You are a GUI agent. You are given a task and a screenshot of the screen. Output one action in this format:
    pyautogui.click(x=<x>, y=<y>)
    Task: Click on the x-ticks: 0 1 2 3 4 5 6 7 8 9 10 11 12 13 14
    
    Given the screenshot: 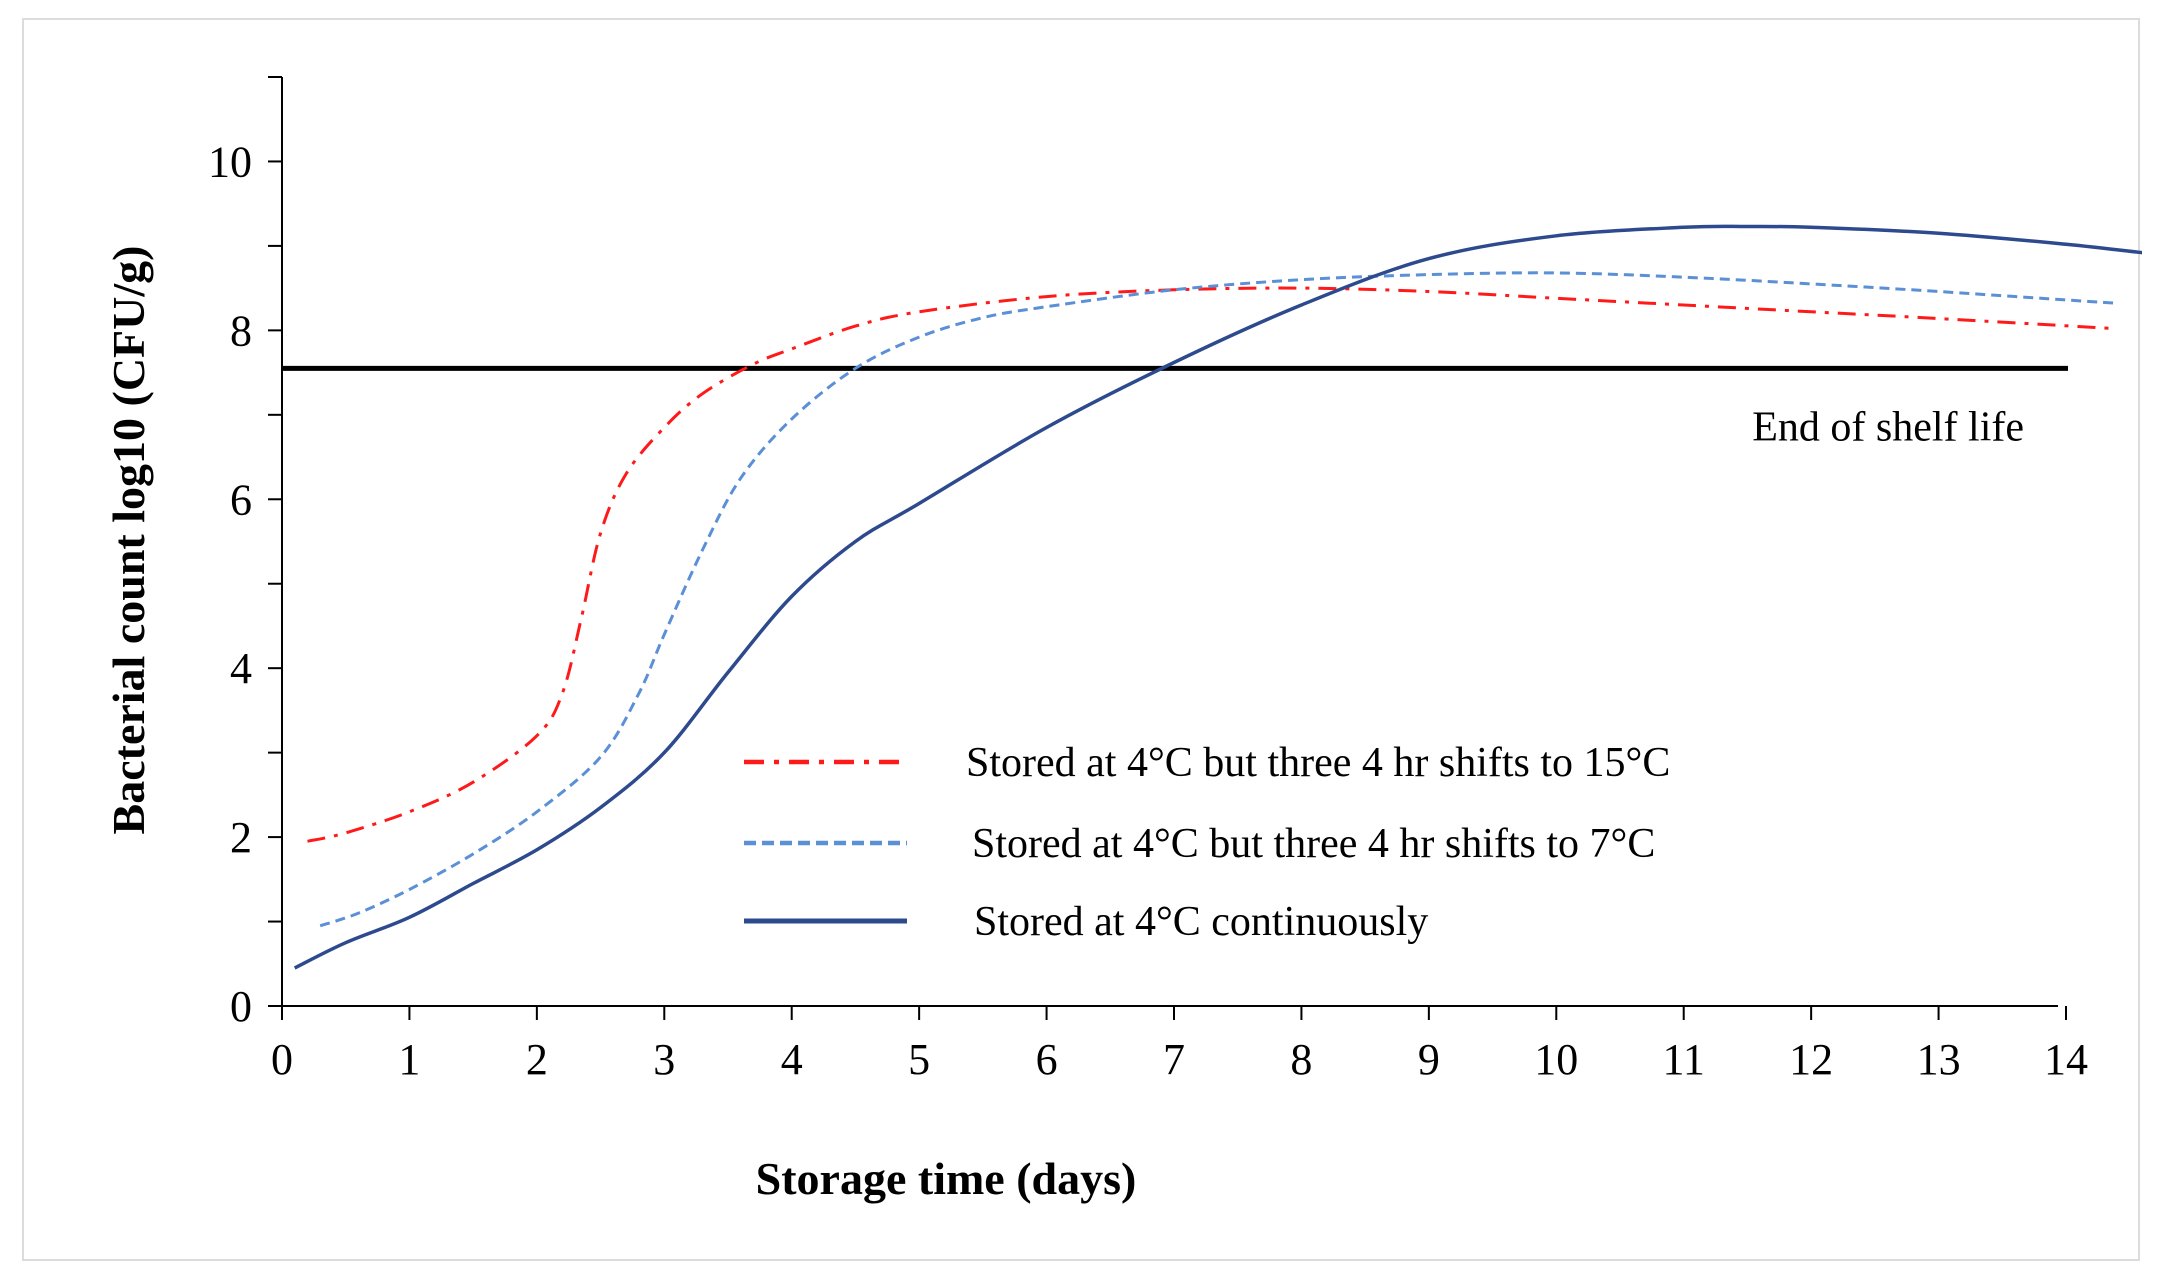 What is the action you would take?
    pyautogui.click(x=1179, y=1045)
    